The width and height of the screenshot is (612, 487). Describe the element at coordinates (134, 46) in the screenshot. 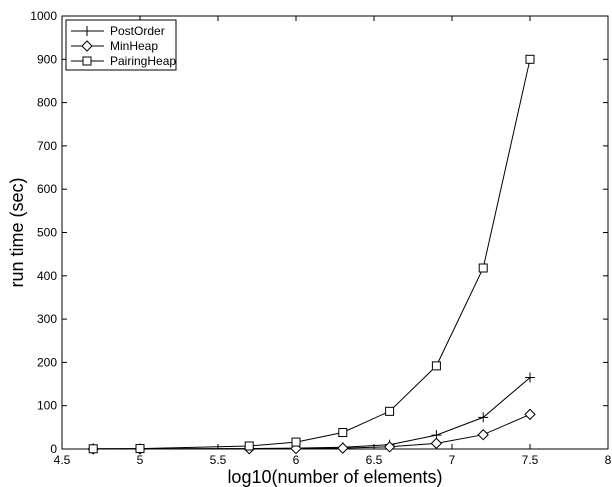

I see `legend-label-minheap: MinHeap` at that location.